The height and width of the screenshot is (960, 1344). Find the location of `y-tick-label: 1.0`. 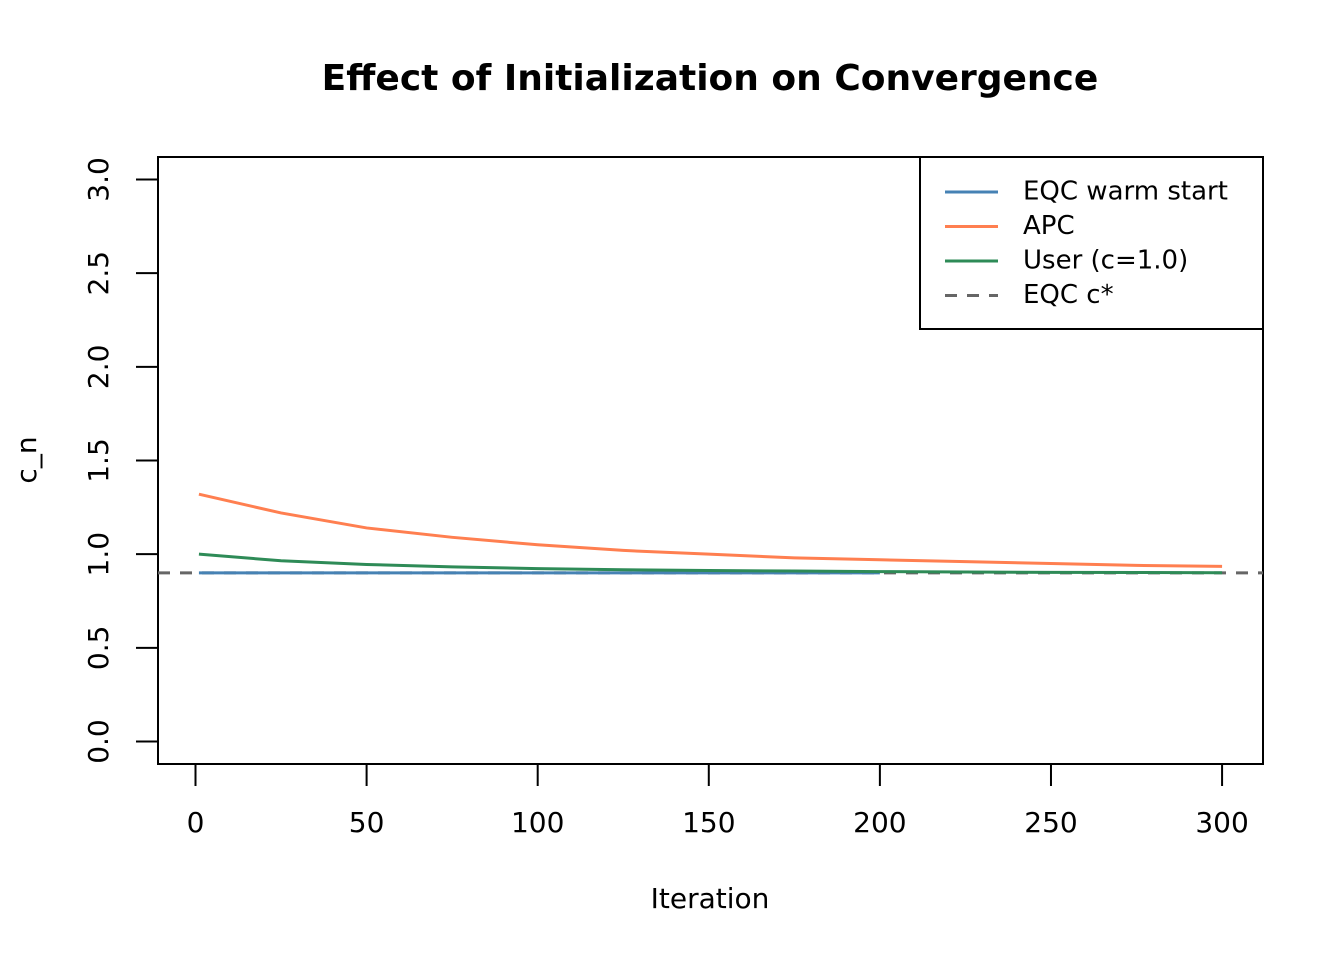

y-tick-label: 1.0 is located at coordinates (98, 554).